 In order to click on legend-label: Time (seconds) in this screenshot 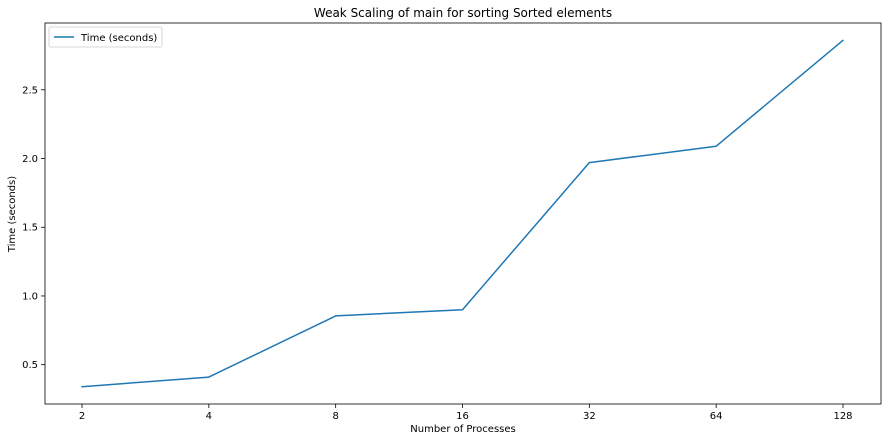, I will do `click(118, 38)`.